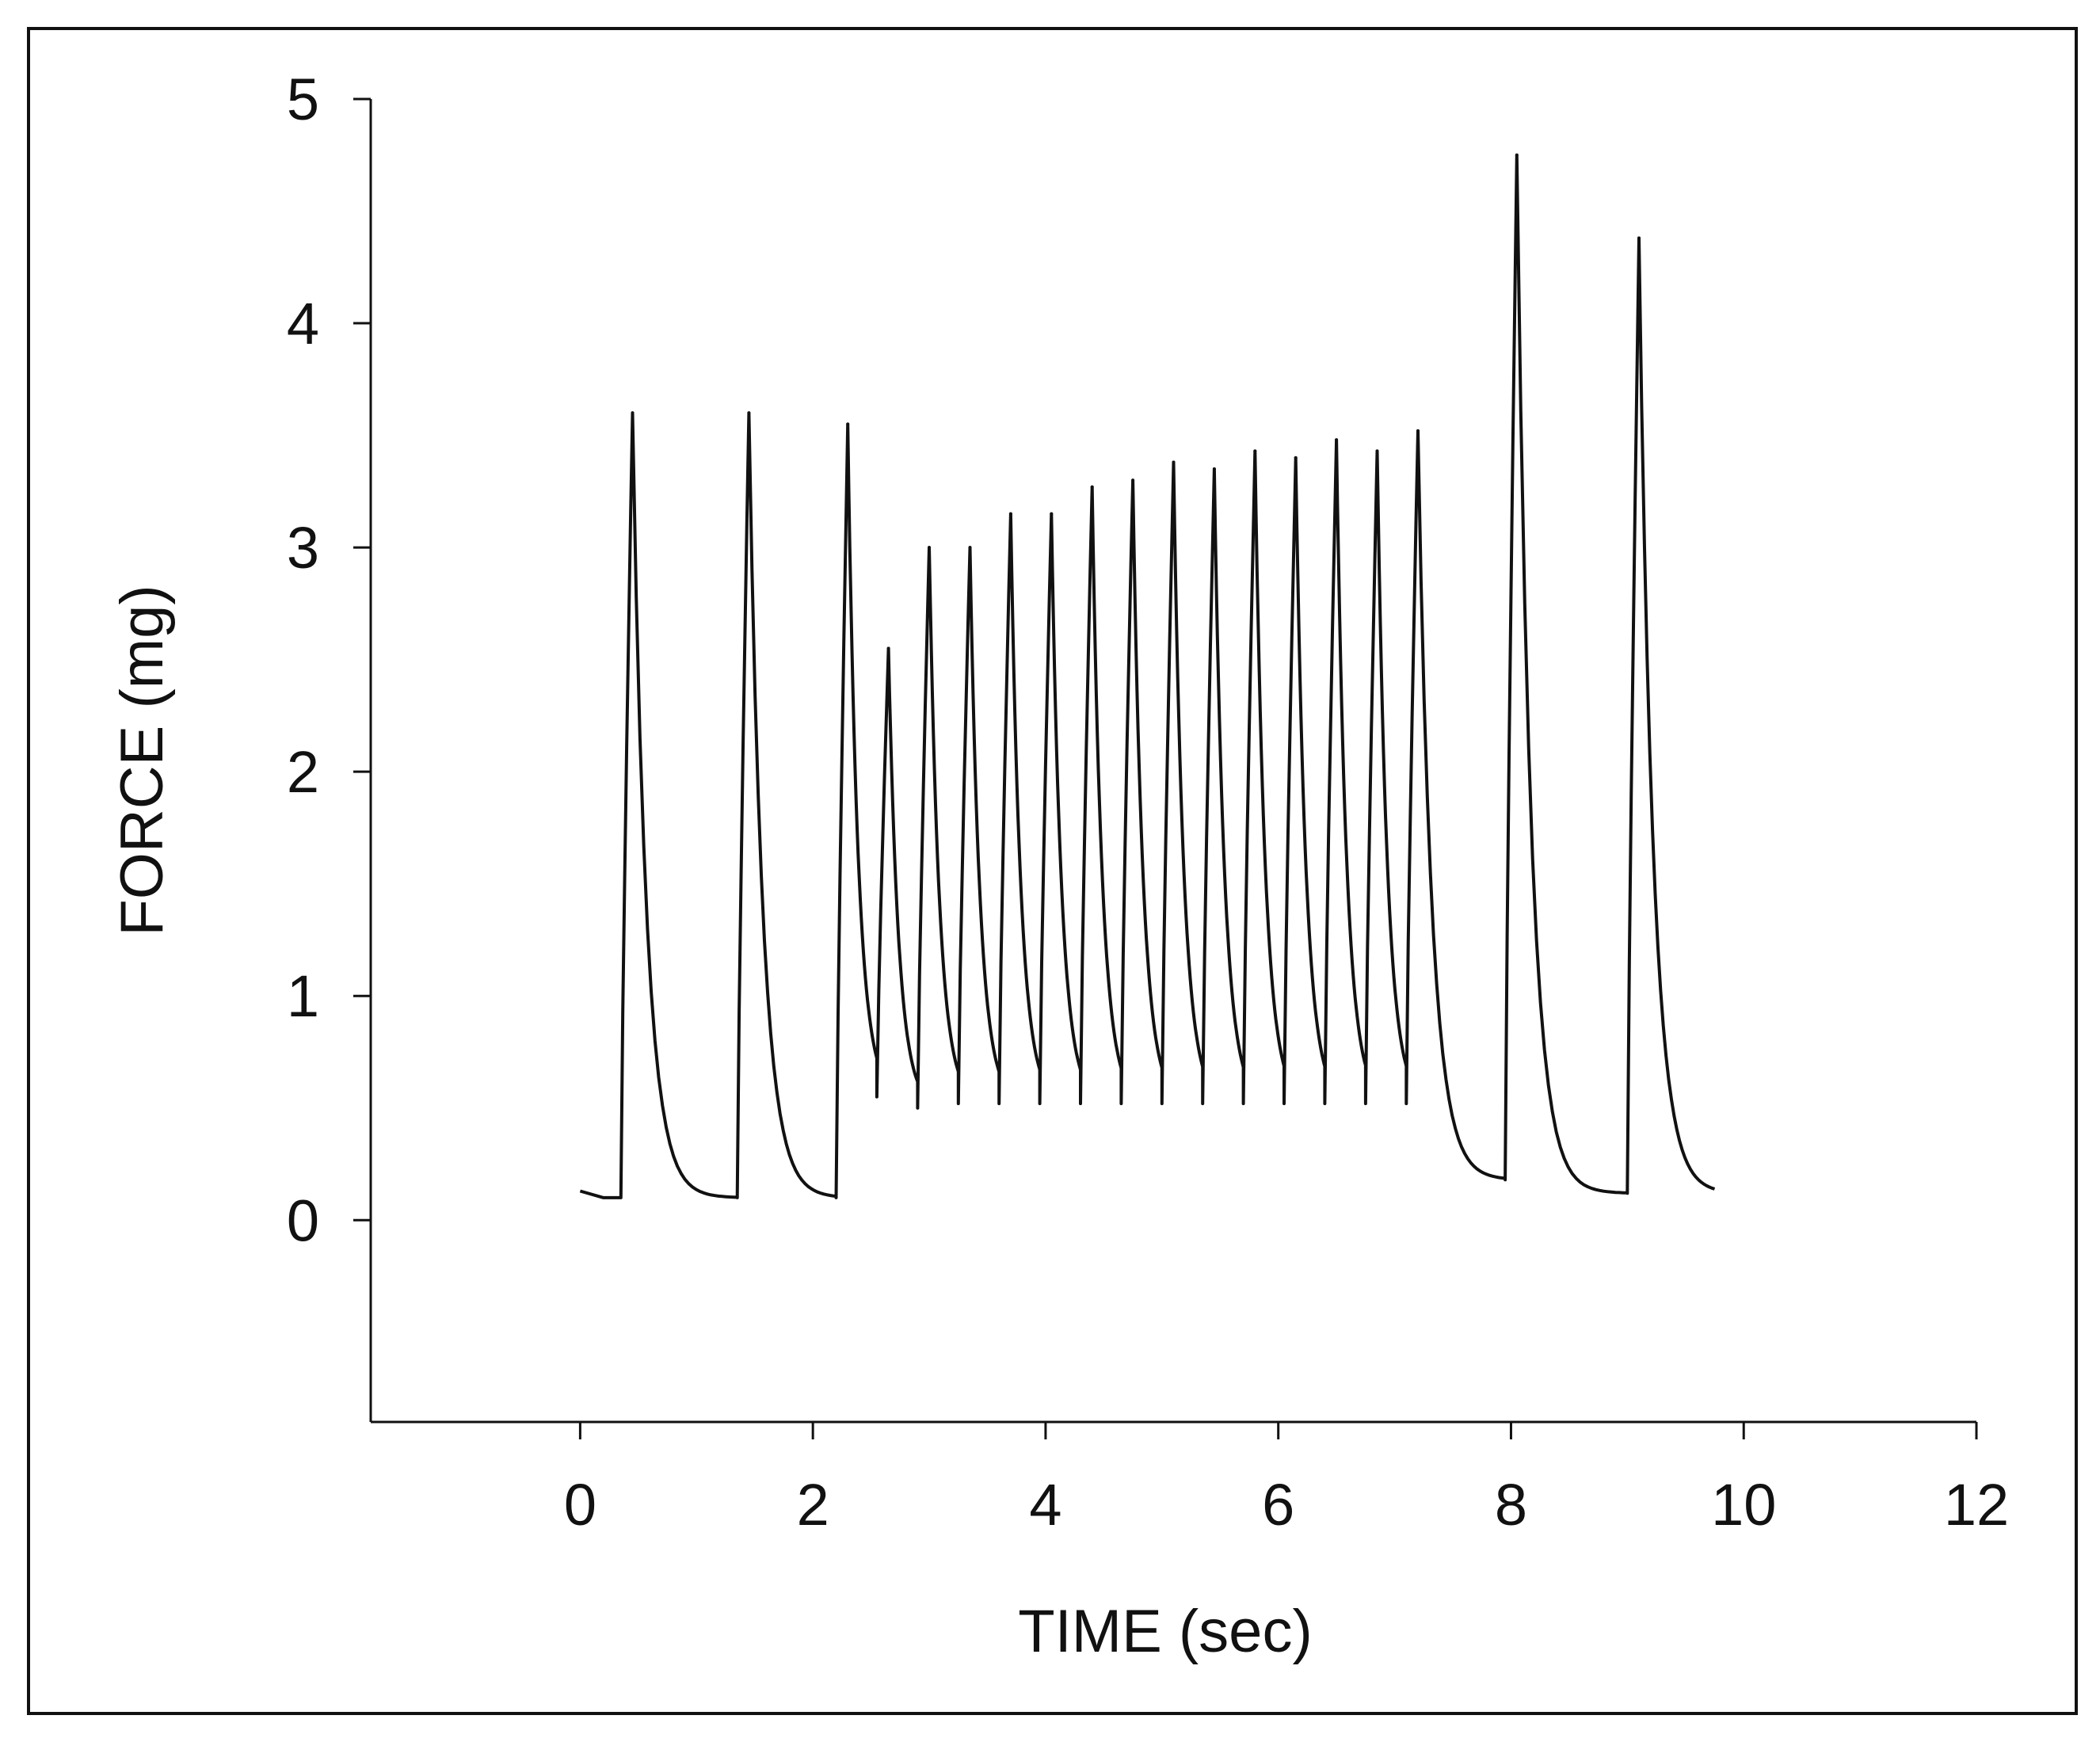  What do you see at coordinates (303, 99) in the screenshot?
I see `y-tick-label: 5` at bounding box center [303, 99].